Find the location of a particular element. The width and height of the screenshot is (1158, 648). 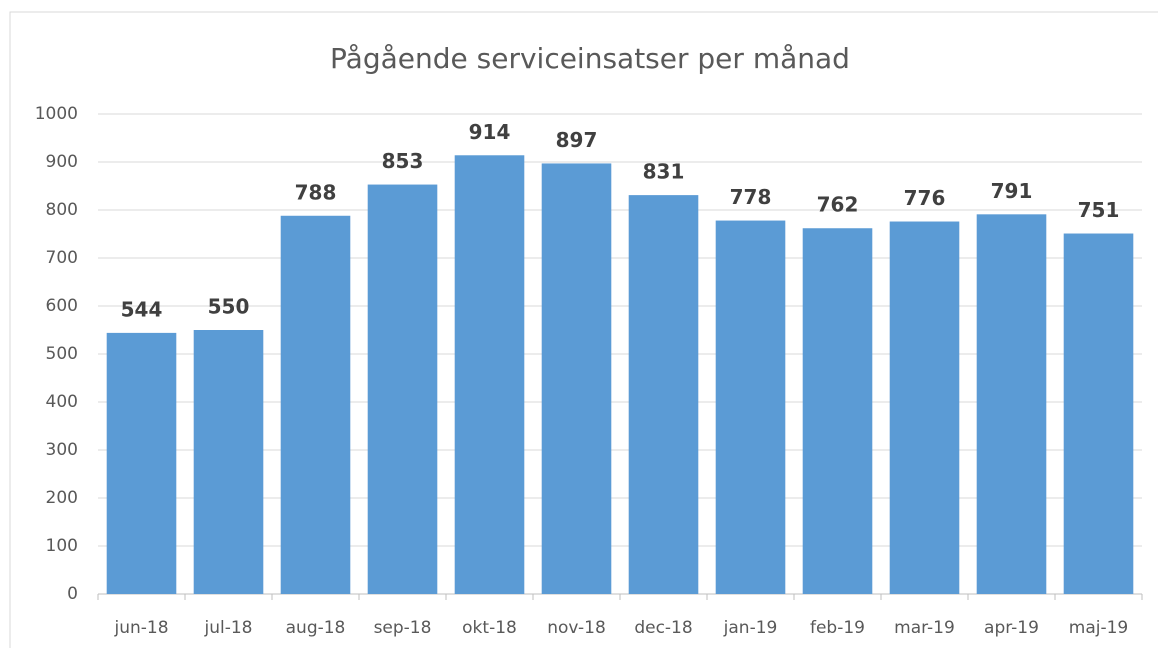

x-tick-label: feb-19 is located at coordinates (837, 628).